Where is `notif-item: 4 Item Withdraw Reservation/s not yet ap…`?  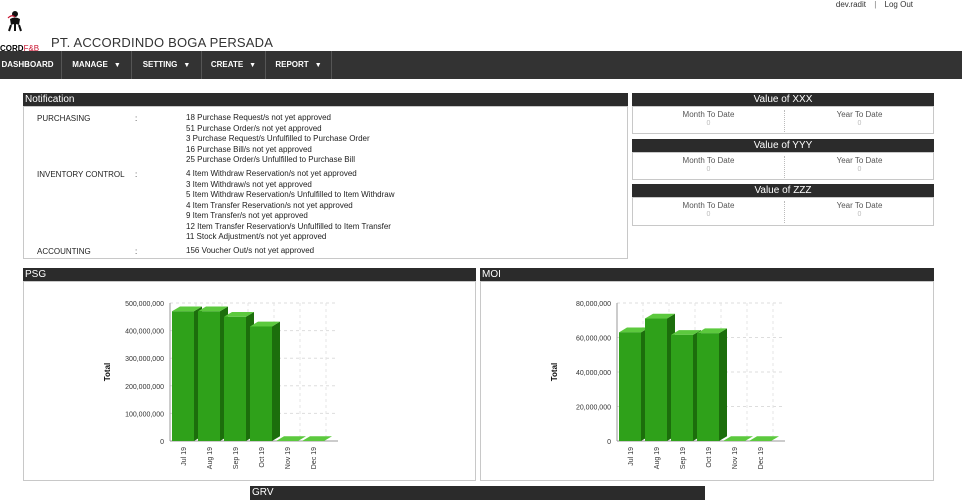 notif-item: 4 Item Withdraw Reservation/s not yet ap… is located at coordinates (271, 173).